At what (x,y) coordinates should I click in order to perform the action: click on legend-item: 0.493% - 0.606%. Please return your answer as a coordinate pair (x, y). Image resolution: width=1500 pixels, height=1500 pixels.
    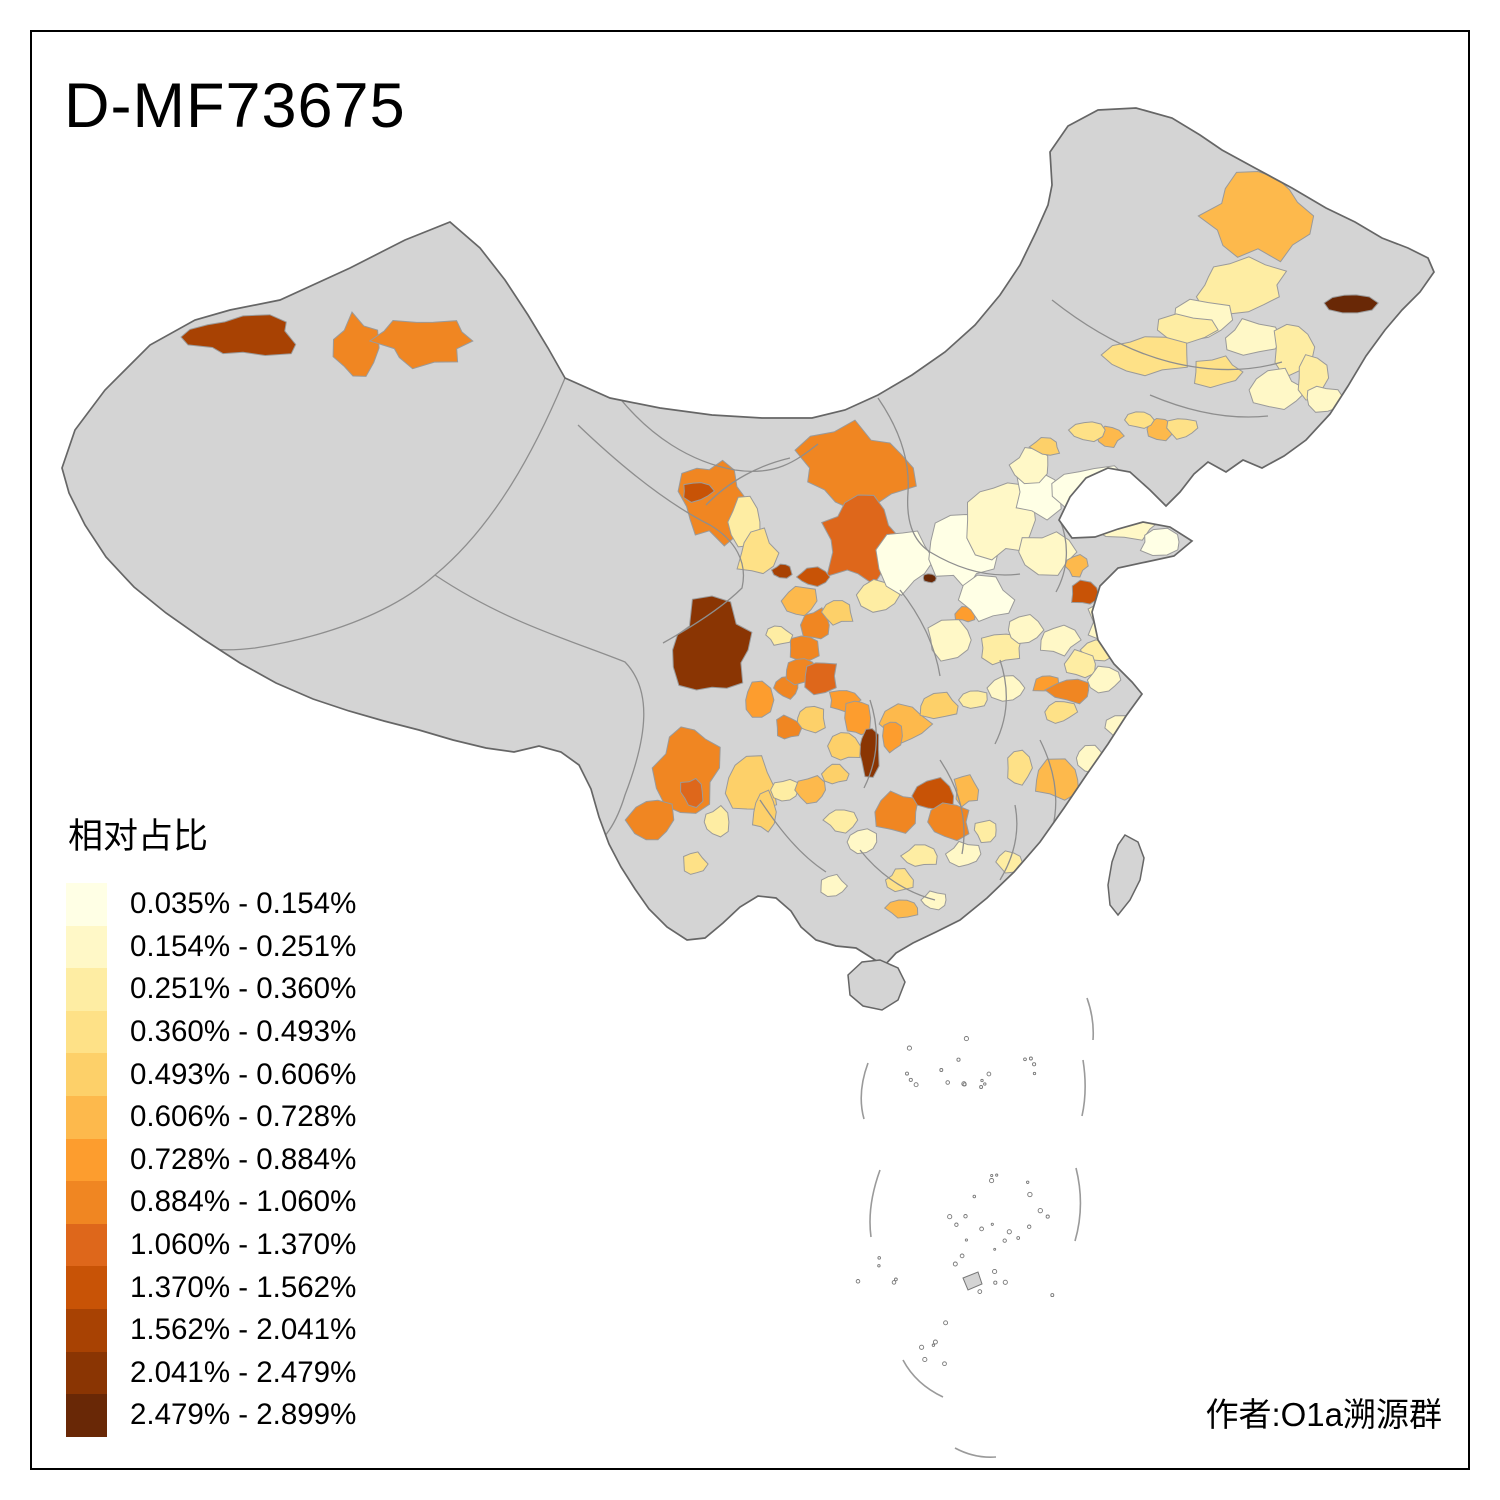
    Looking at the image, I should click on (211, 1074).